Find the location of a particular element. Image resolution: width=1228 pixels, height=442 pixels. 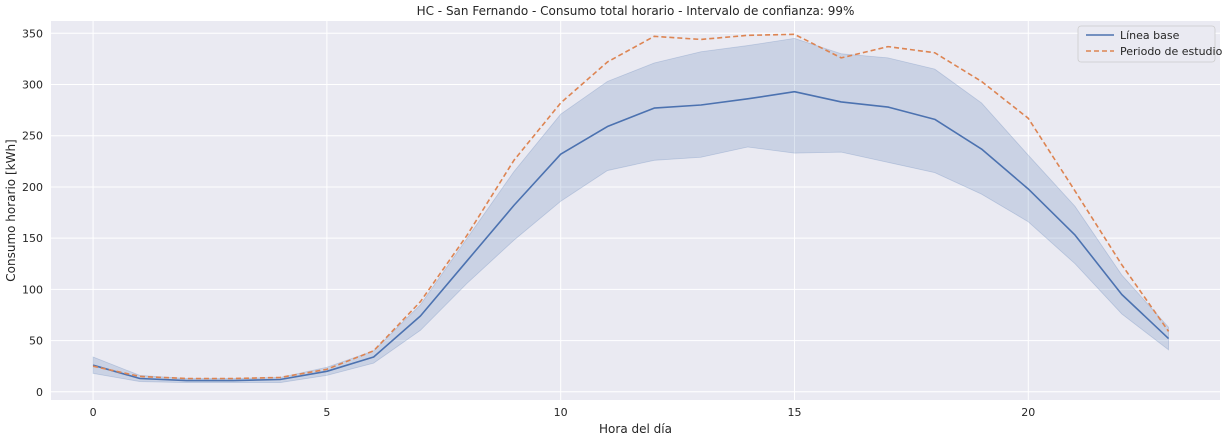

y-tick-label: 250 is located at coordinates (32, 136).